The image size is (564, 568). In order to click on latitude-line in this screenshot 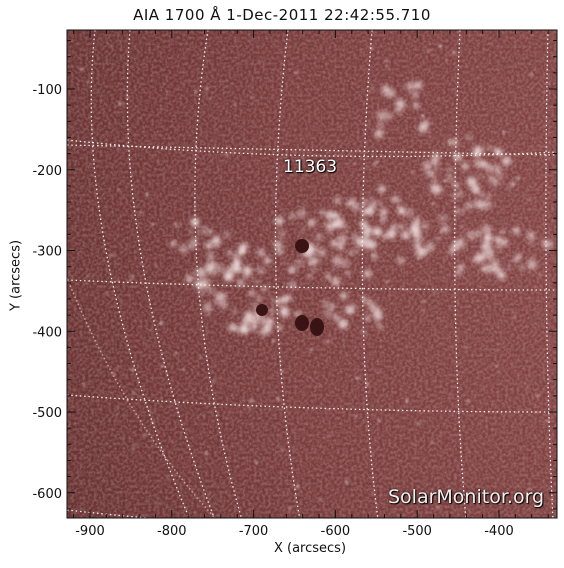, I will do `click(312, 150)`.